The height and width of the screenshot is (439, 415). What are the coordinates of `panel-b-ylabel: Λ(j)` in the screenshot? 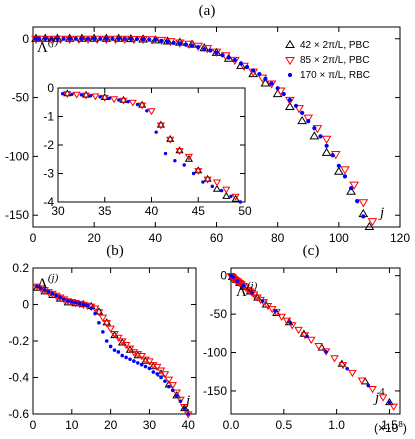 It's located at (48, 282).